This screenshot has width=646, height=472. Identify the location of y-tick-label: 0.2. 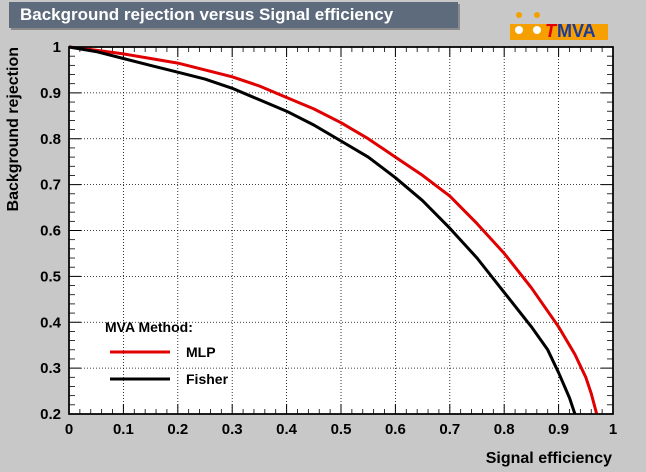
(50, 414).